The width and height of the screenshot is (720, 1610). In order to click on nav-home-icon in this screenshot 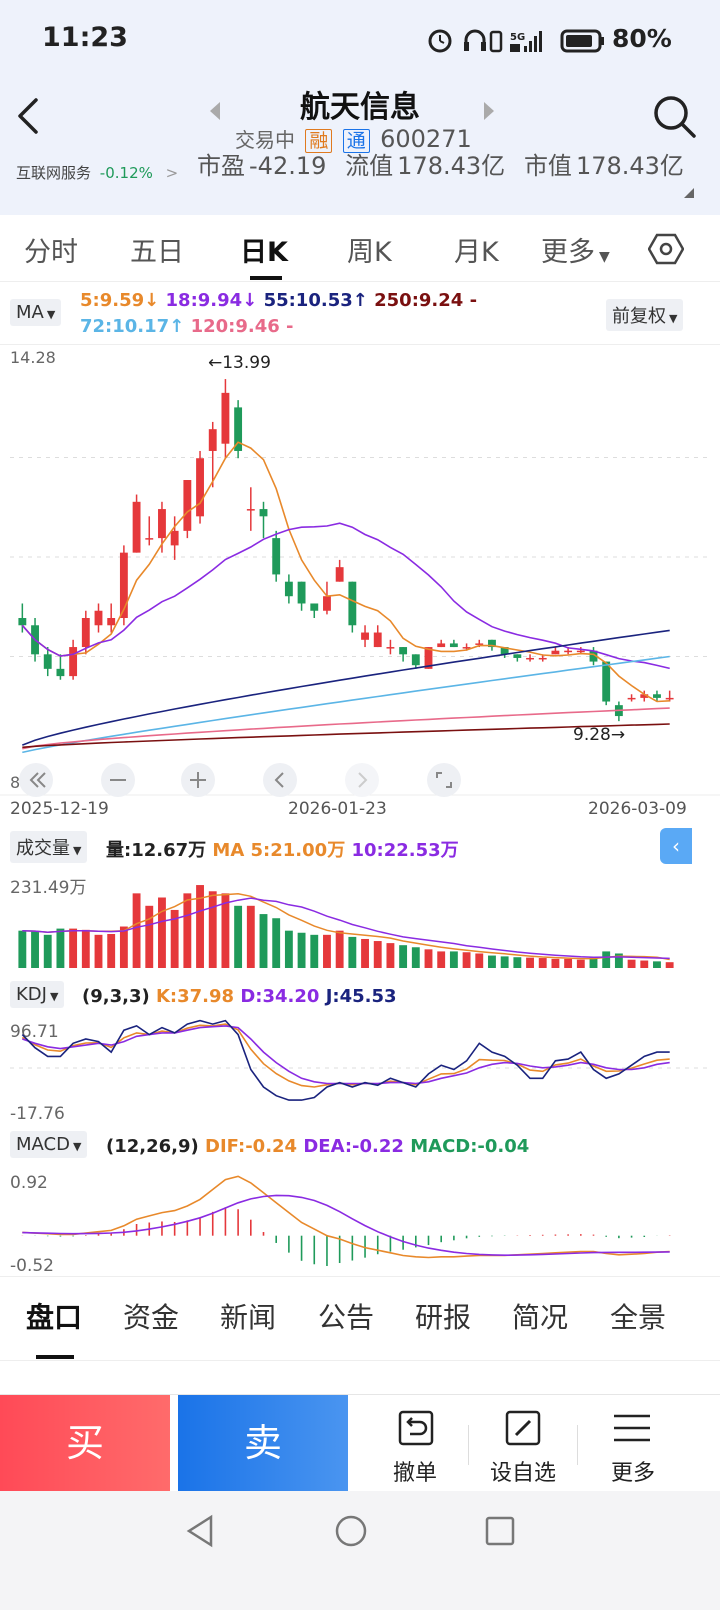, I will do `click(351, 1531)`.